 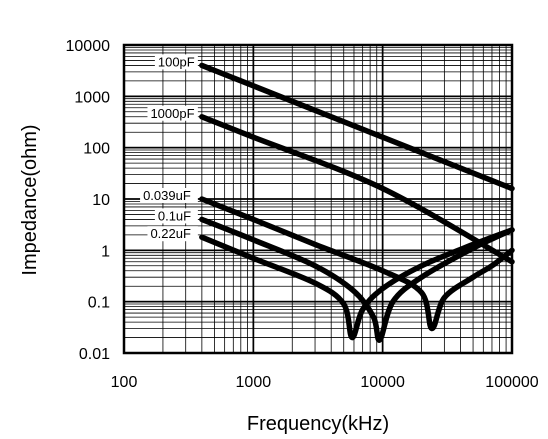 I want to click on x-tick-labels: 100 1000 10000 100000, so click(x=325, y=382).